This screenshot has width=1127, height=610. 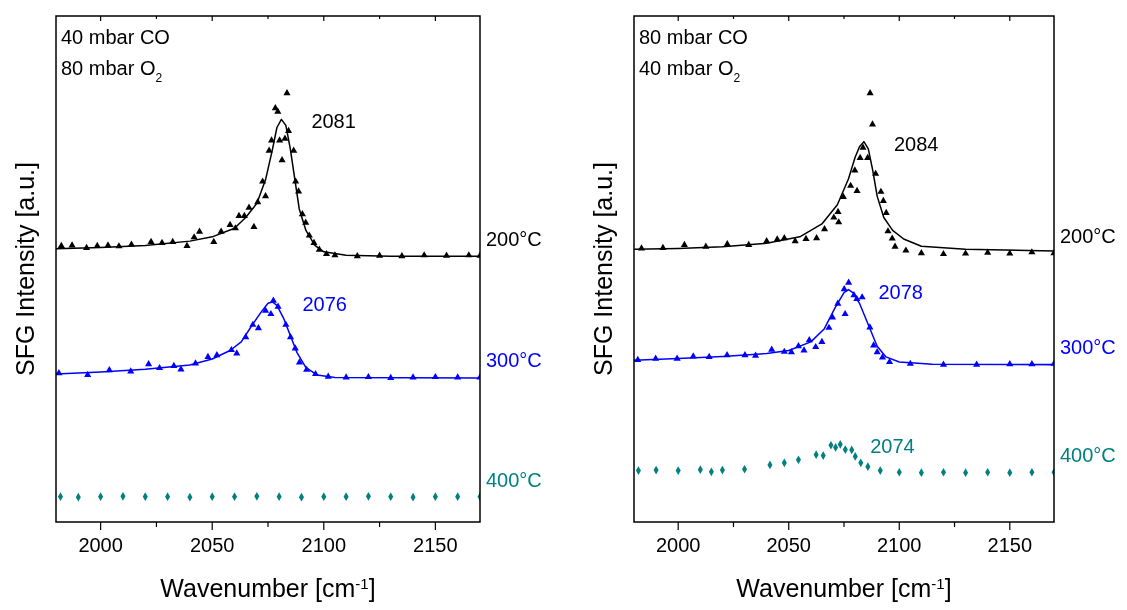 I want to click on annotation: 2074, so click(x=892, y=446).